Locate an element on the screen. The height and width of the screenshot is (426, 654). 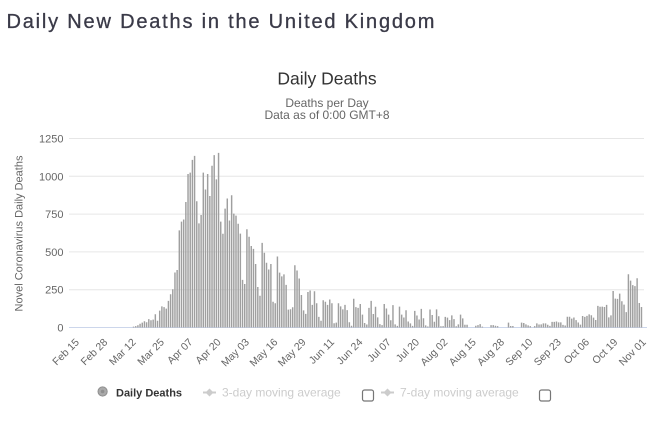
svg-text: 3-day moving average is located at coordinates (281, 393).